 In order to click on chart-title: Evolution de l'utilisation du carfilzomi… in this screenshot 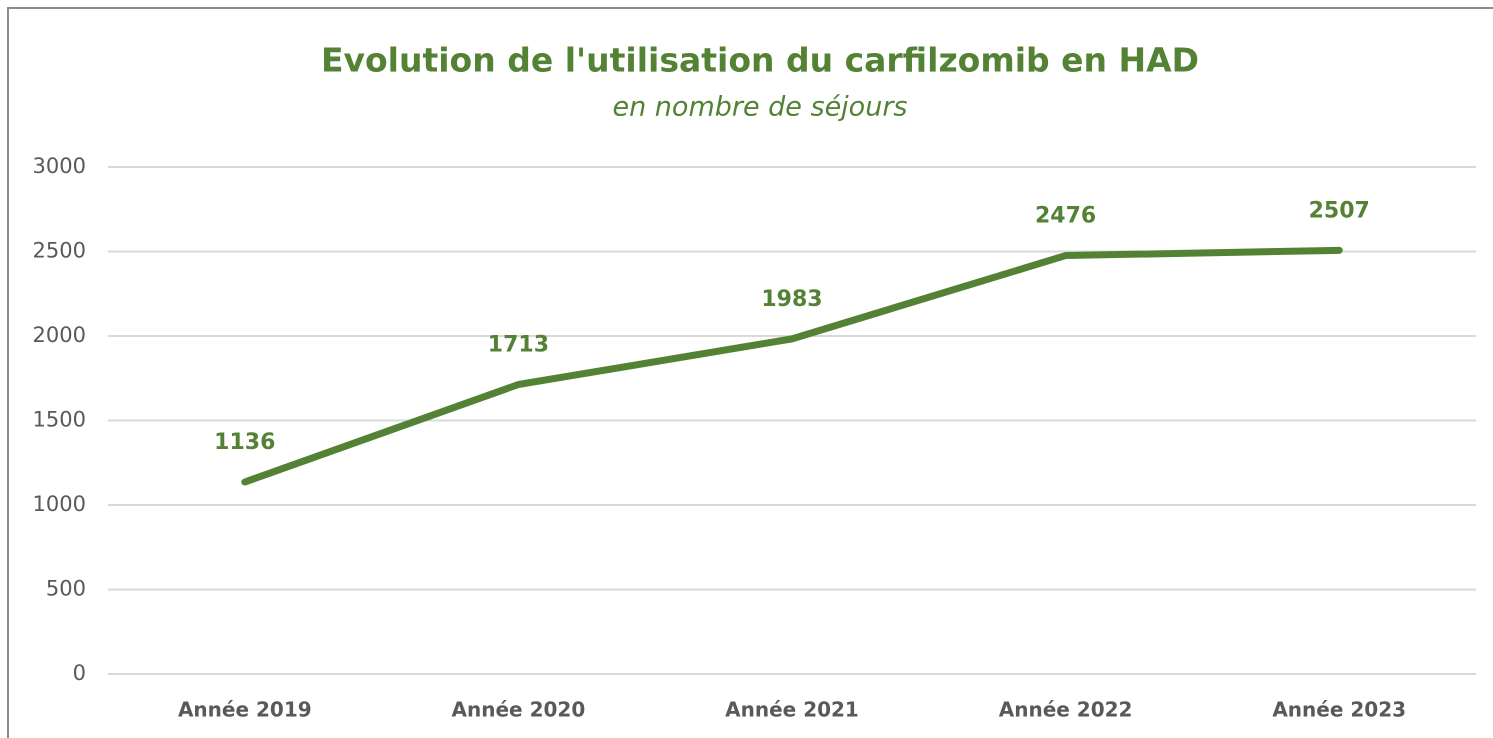, I will do `click(760, 60)`.